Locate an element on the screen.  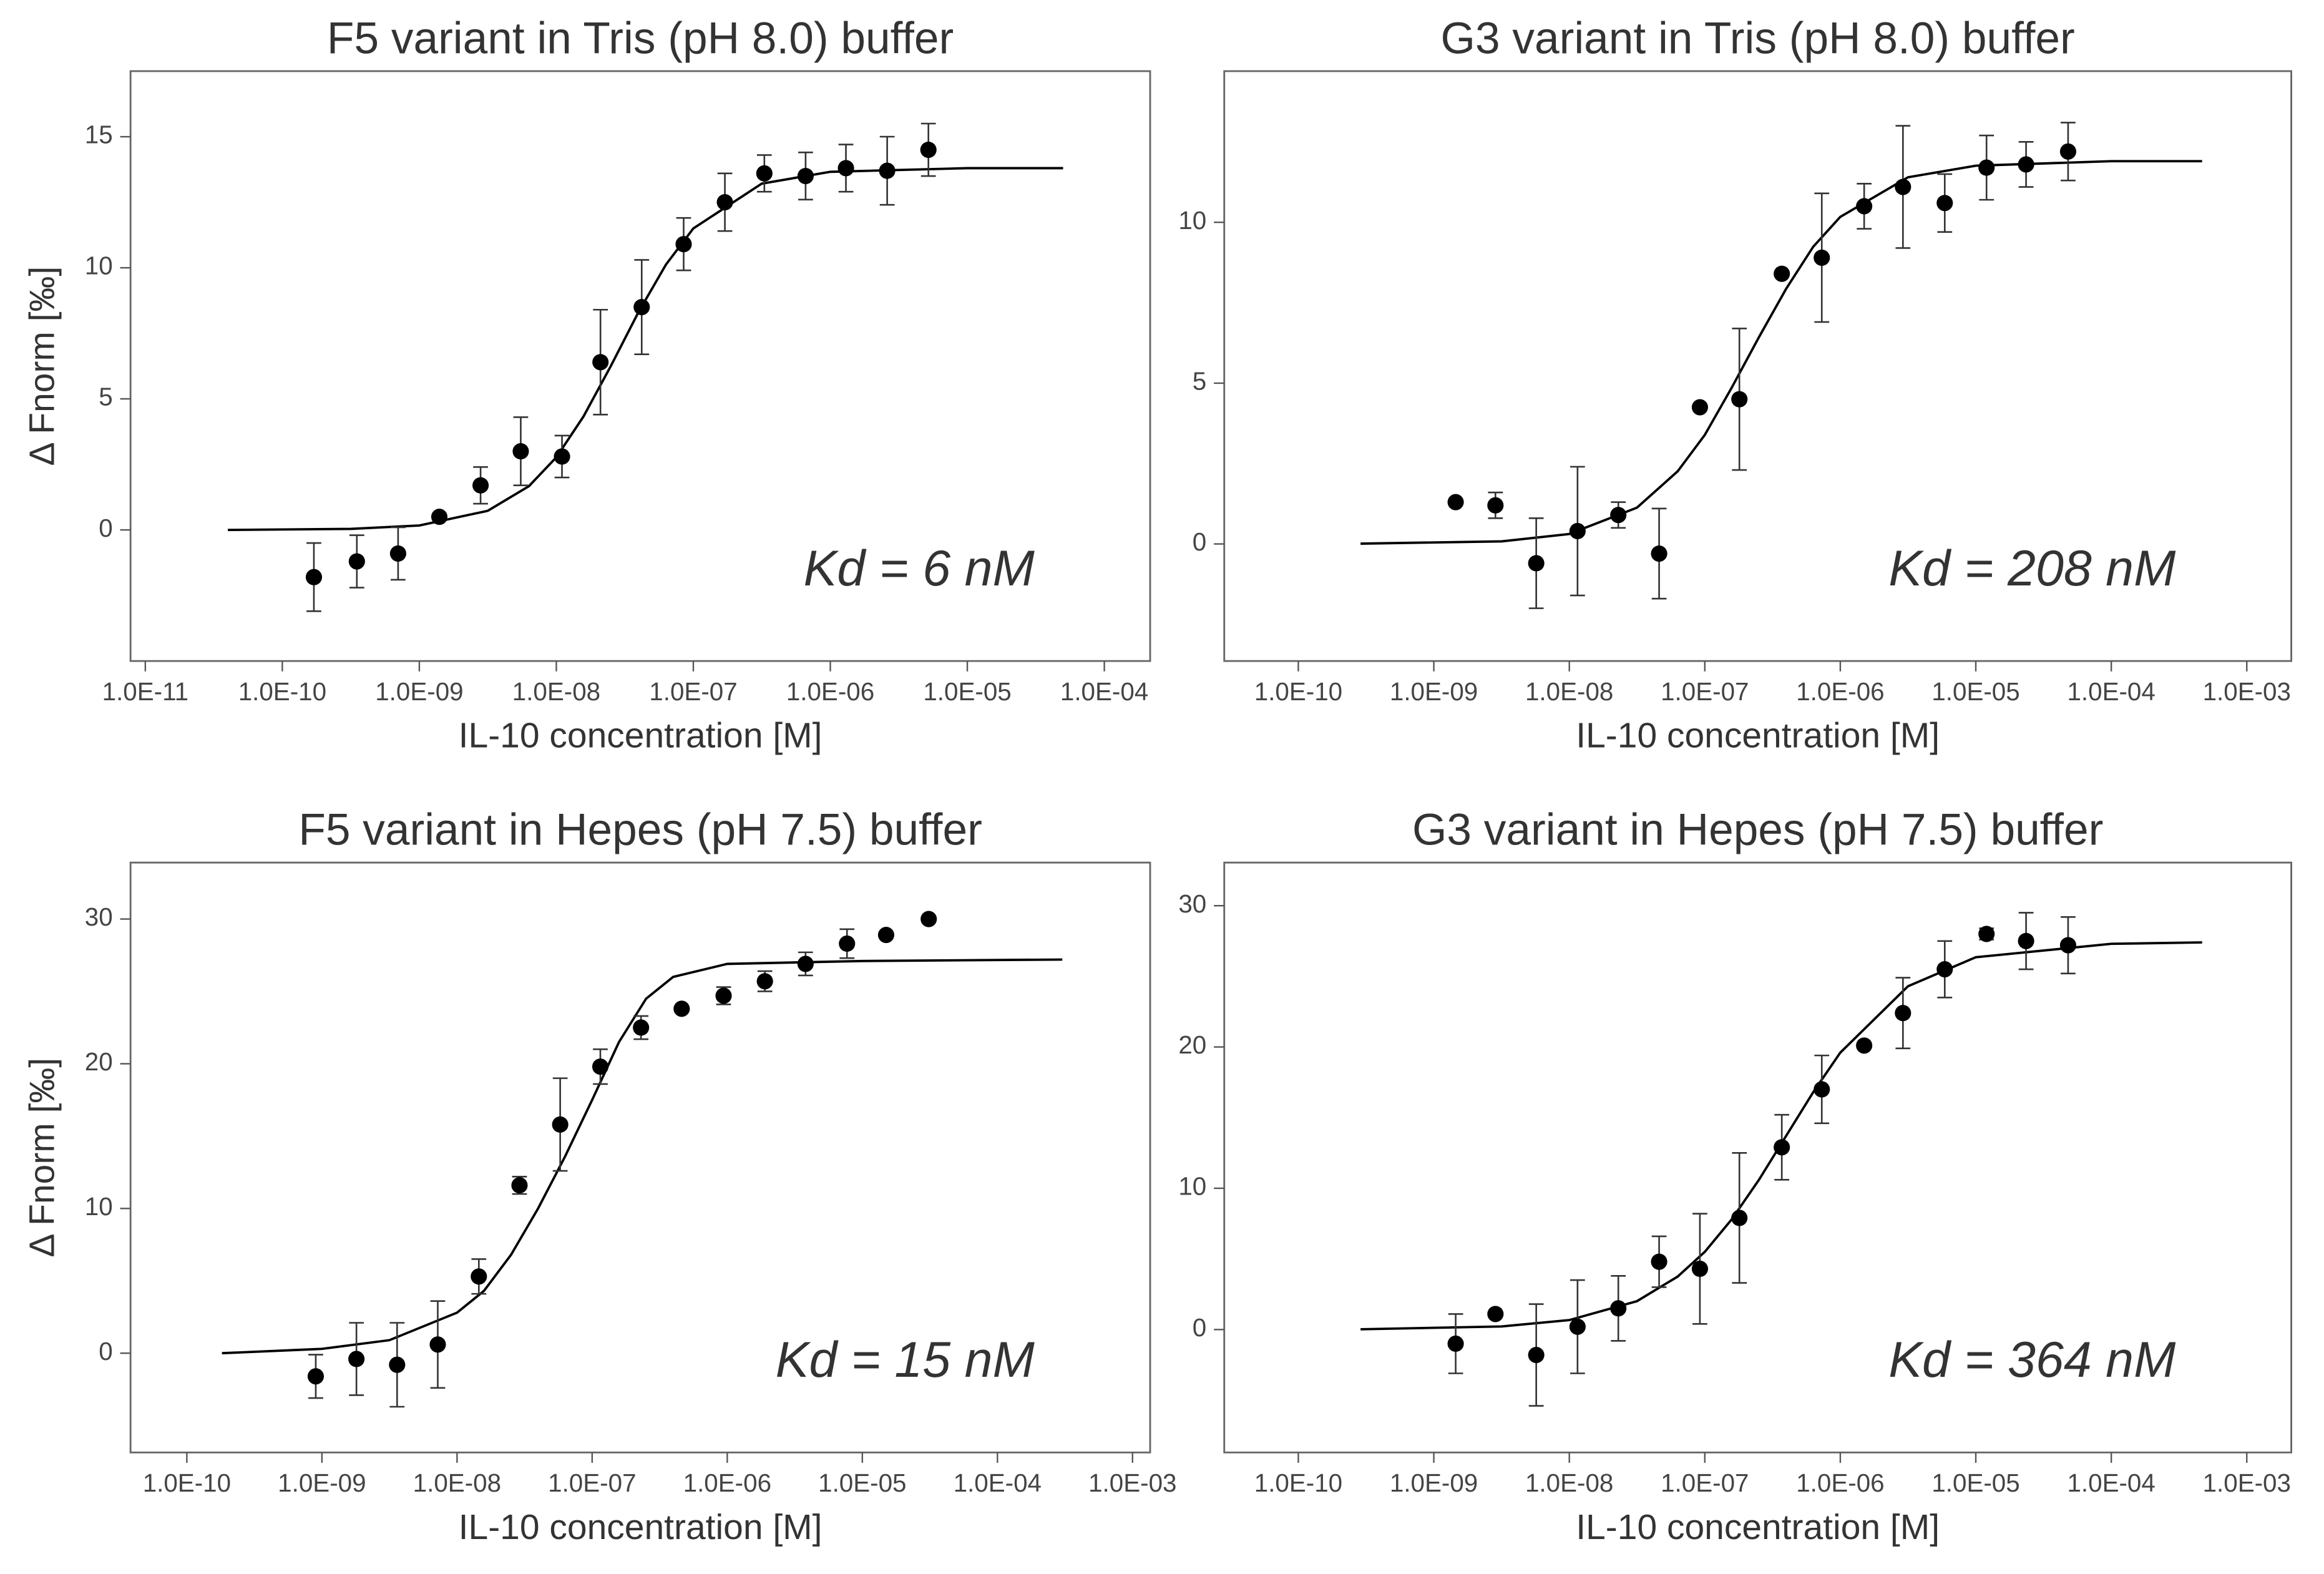
annotation: Kd = 364 nM is located at coordinates (2032, 1360).